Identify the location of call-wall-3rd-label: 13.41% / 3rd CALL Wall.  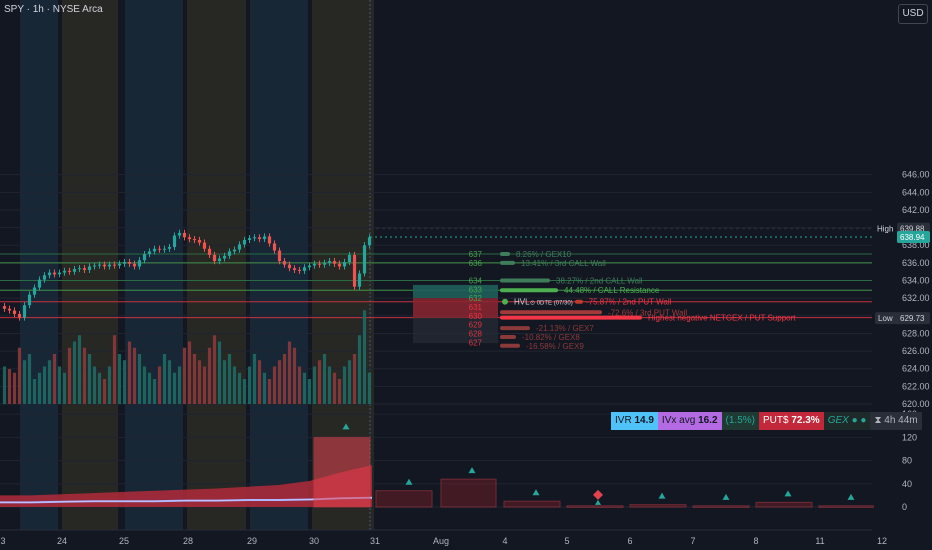
(563, 263).